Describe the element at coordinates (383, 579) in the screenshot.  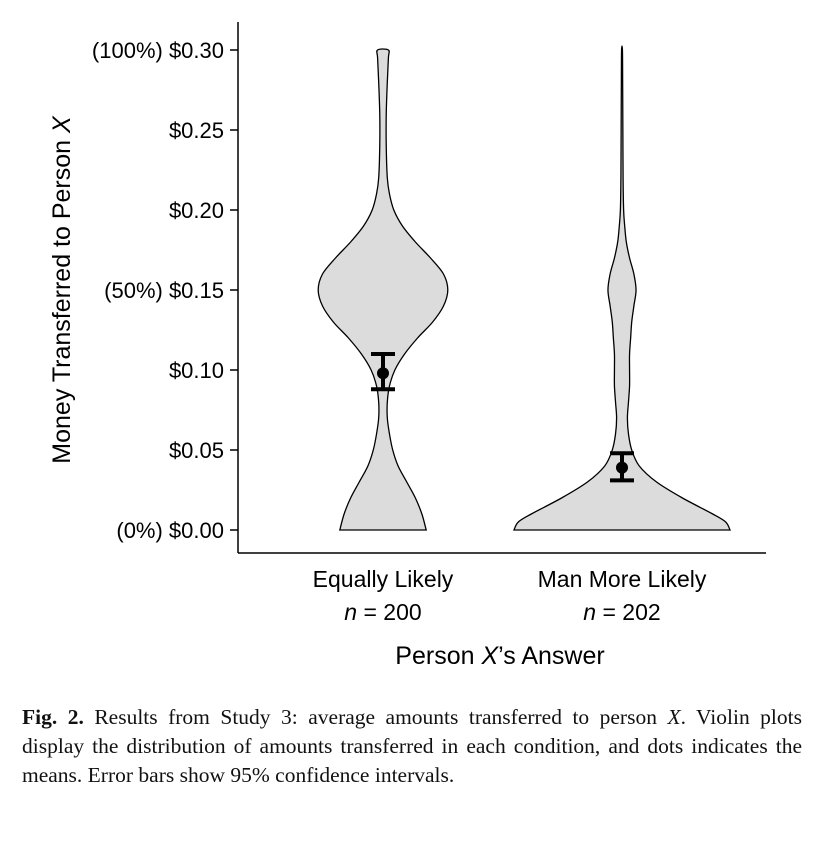
I see `category-label: Equally Likely` at that location.